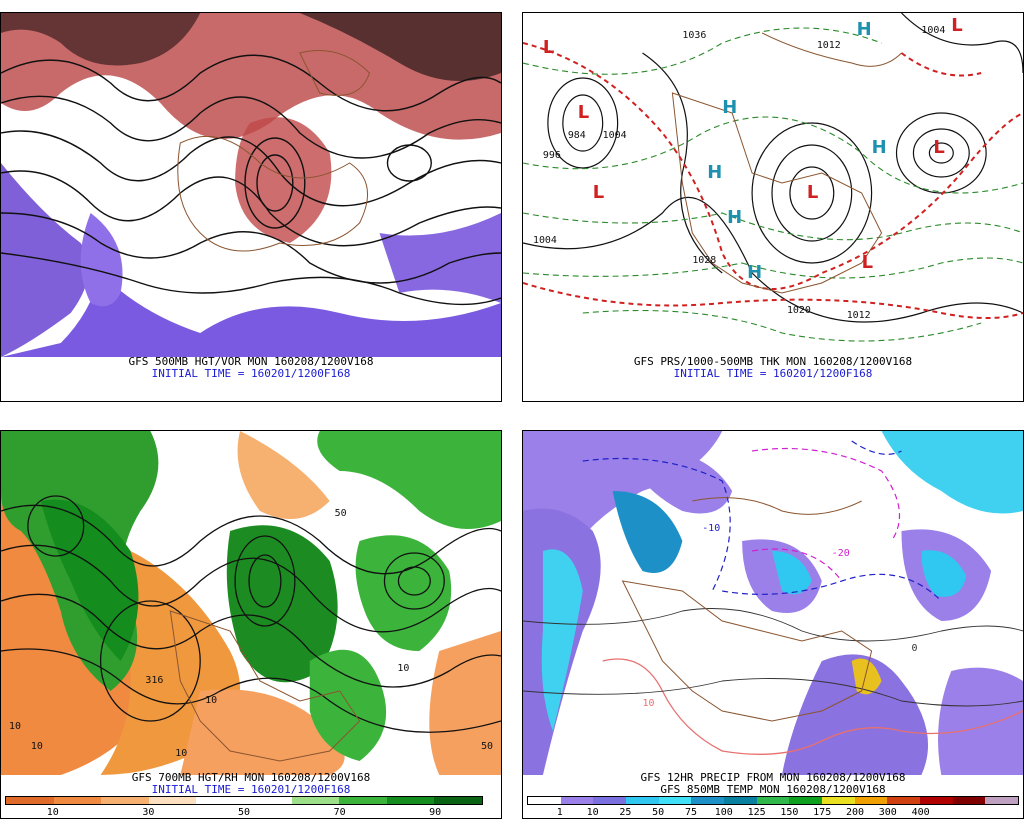  Describe the element at coordinates (625, 812) in the screenshot. I see `colorbar-tick-label: 25` at that location.